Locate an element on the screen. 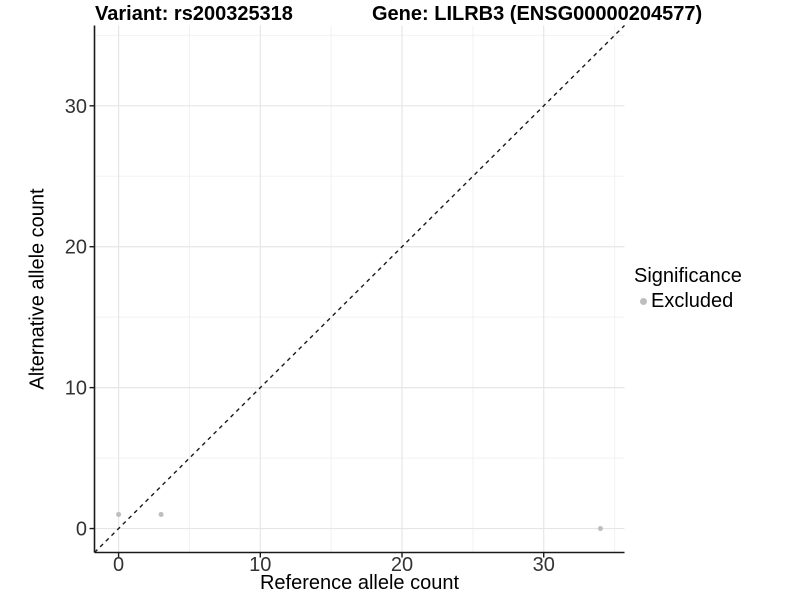 Image resolution: width=800 pixels, height=600 pixels. x-tick-label: 10 is located at coordinates (260, 565).